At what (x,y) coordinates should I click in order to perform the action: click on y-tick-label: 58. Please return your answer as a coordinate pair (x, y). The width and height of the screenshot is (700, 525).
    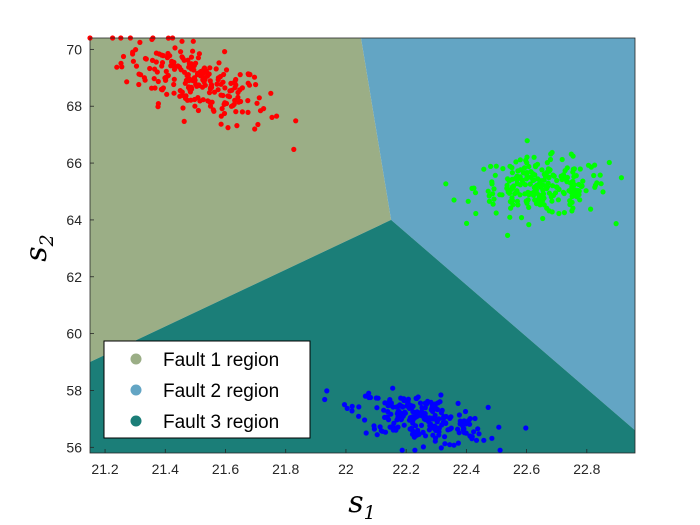
    Looking at the image, I should click on (74, 390).